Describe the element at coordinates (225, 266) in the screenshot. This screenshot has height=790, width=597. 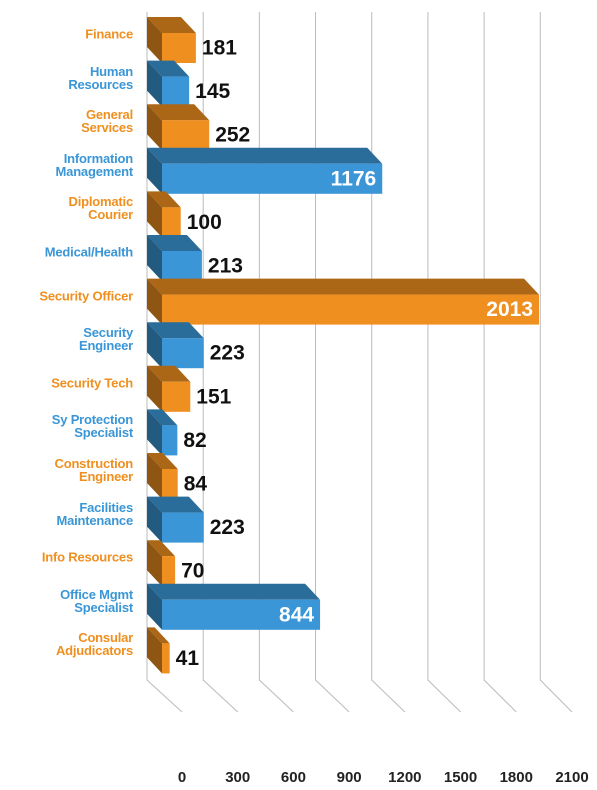
I see `value-label: 213` at that location.